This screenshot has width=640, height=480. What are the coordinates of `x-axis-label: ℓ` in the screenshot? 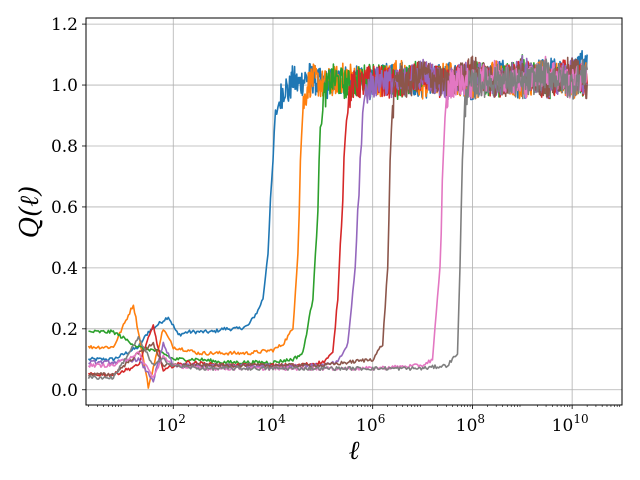 It's located at (354, 451).